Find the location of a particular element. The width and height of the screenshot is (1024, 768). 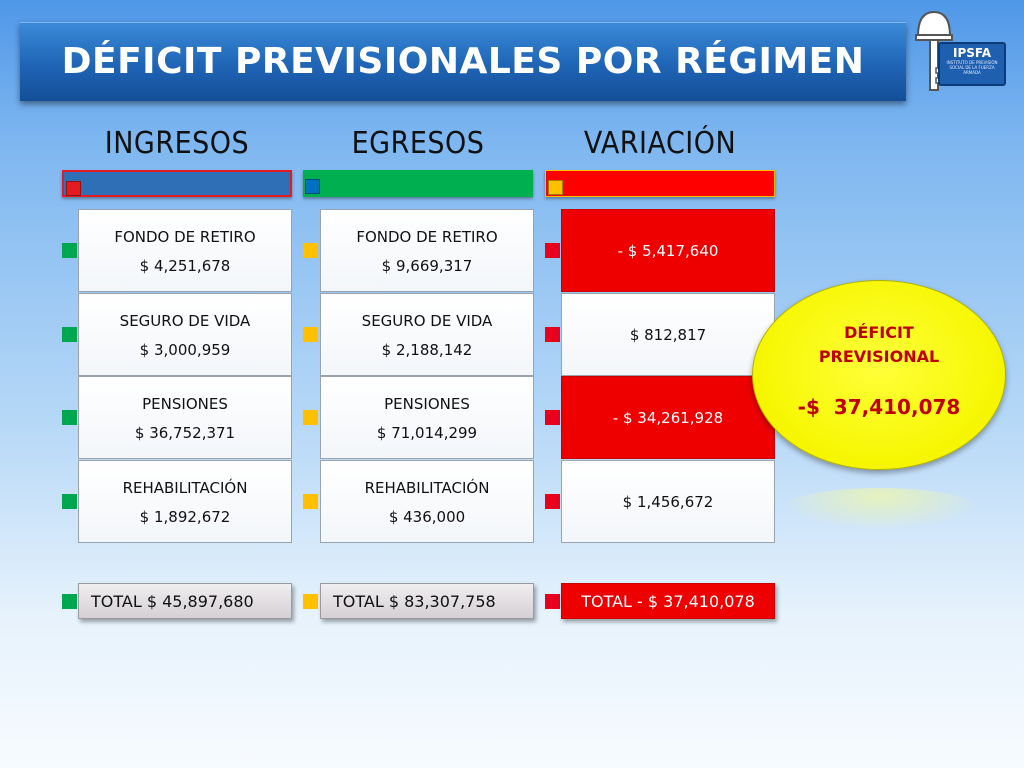

variation-value: - $ 5,417,640 is located at coordinates (668, 251).